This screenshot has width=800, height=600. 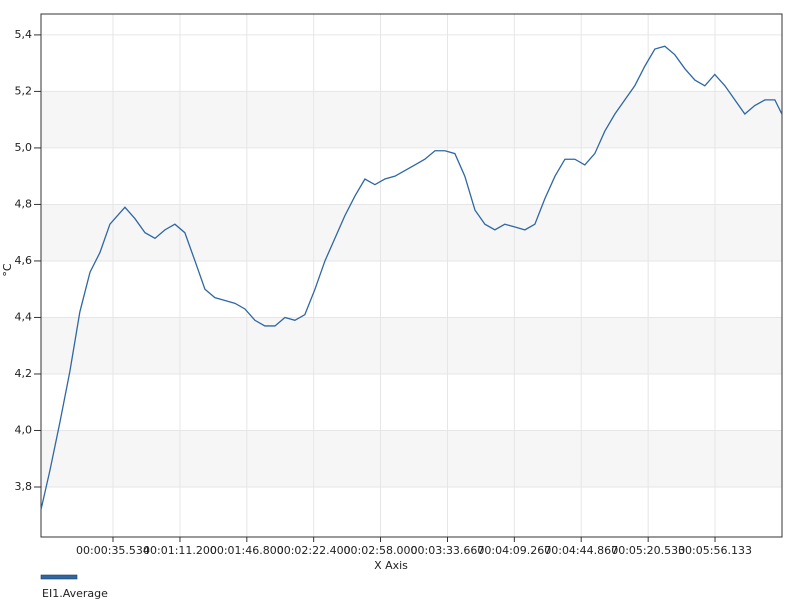 I want to click on legend-swatch, so click(x=59, y=577).